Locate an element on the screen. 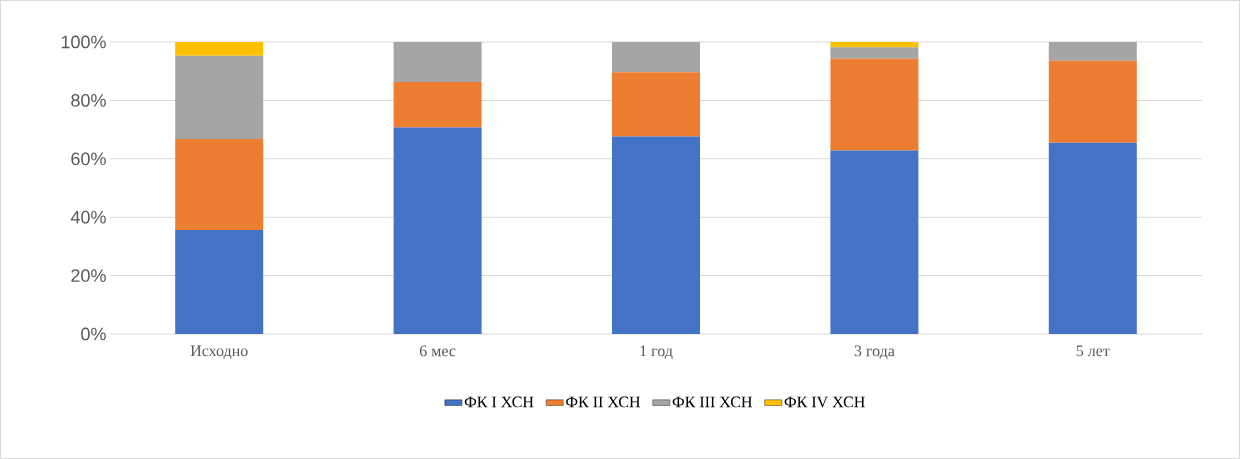 The width and height of the screenshot is (1240, 459). y-tick-label: 20% is located at coordinates (88, 275).